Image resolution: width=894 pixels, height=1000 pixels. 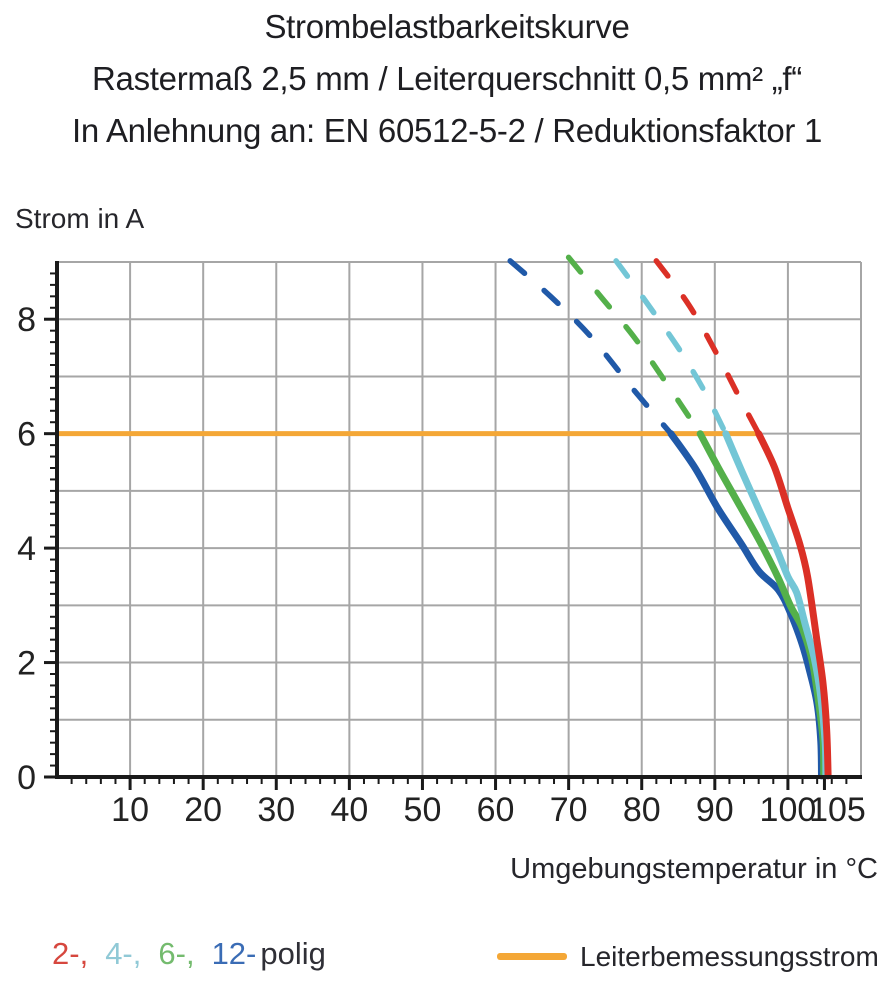 What do you see at coordinates (293, 953) in the screenshot?
I see `poles-legend-suffix: polig` at bounding box center [293, 953].